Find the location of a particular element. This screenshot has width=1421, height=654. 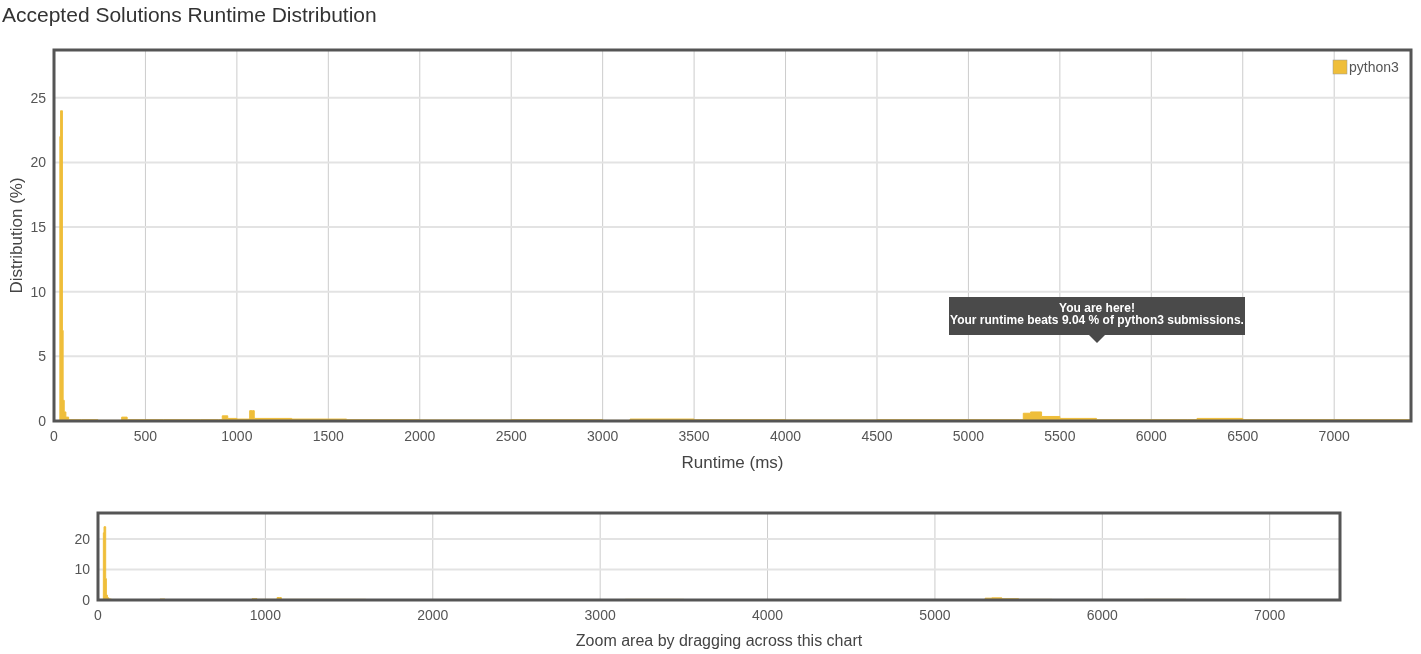

y-tick-label: 5 is located at coordinates (42, 356).